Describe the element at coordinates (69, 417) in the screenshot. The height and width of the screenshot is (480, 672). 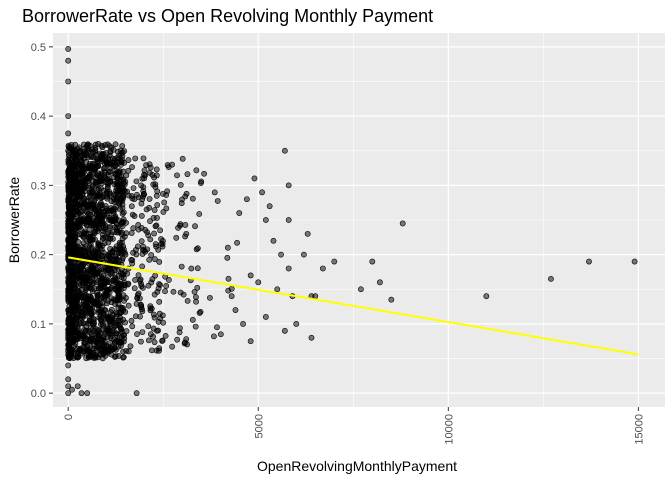
I see `x-tick-label: 0` at that location.